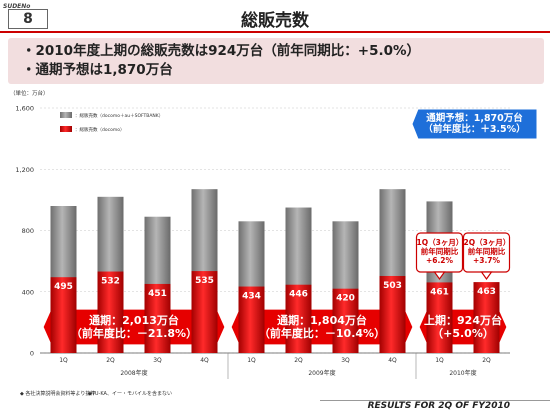 Image resolution: width=550 pixels, height=413 pixels. I want to click on bubble-1q-line1: 1Q（3ヶ月）, so click(440, 242).